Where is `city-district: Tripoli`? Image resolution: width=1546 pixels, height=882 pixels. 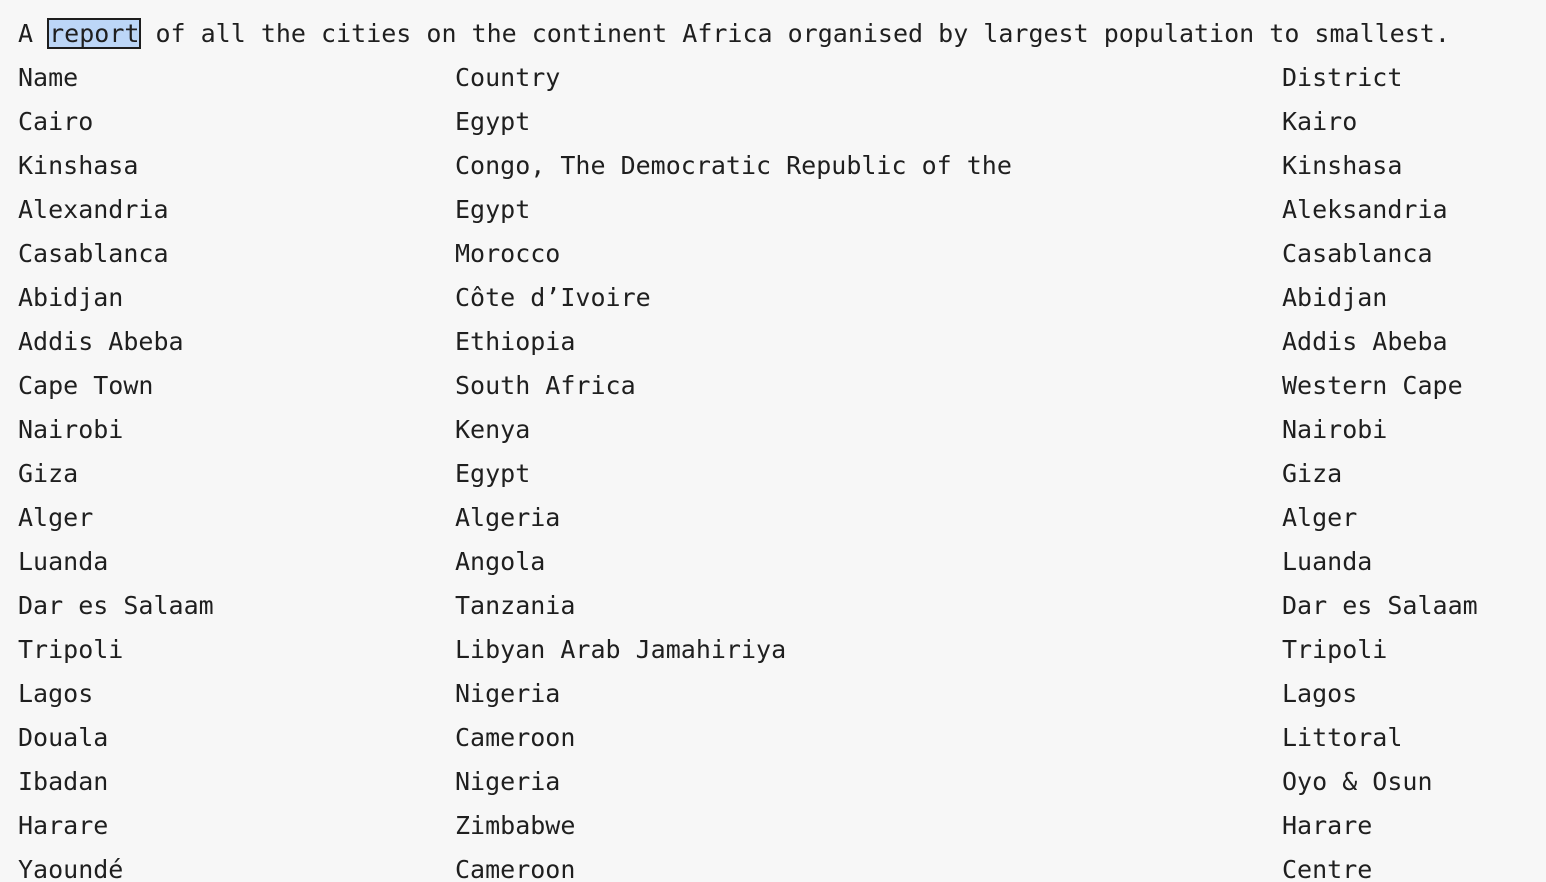
city-district: Tripoli is located at coordinates (1335, 649).